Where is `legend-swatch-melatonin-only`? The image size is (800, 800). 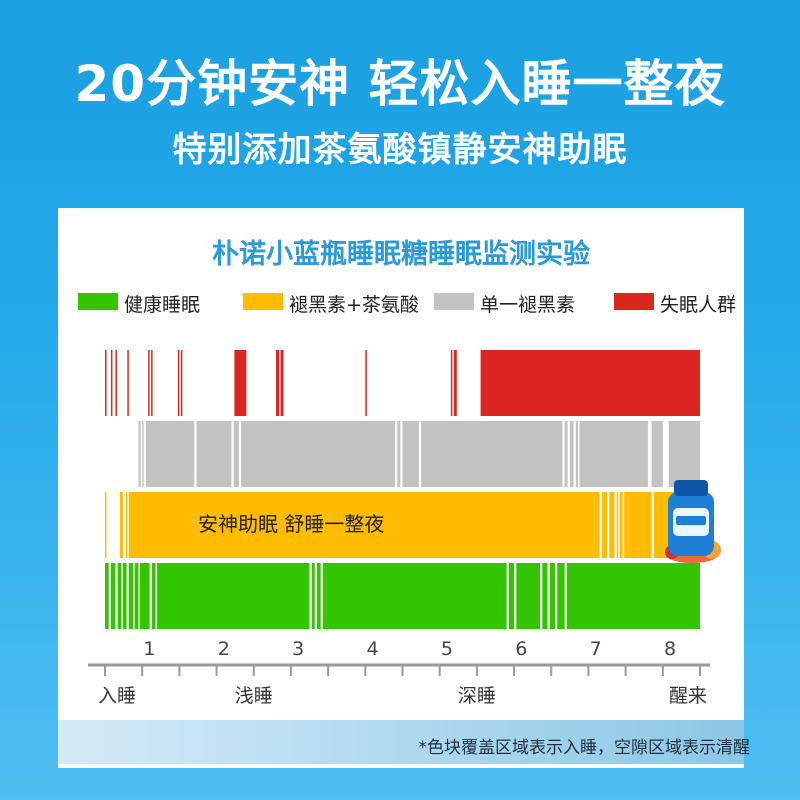
legend-swatch-melatonin-only is located at coordinates (454, 301).